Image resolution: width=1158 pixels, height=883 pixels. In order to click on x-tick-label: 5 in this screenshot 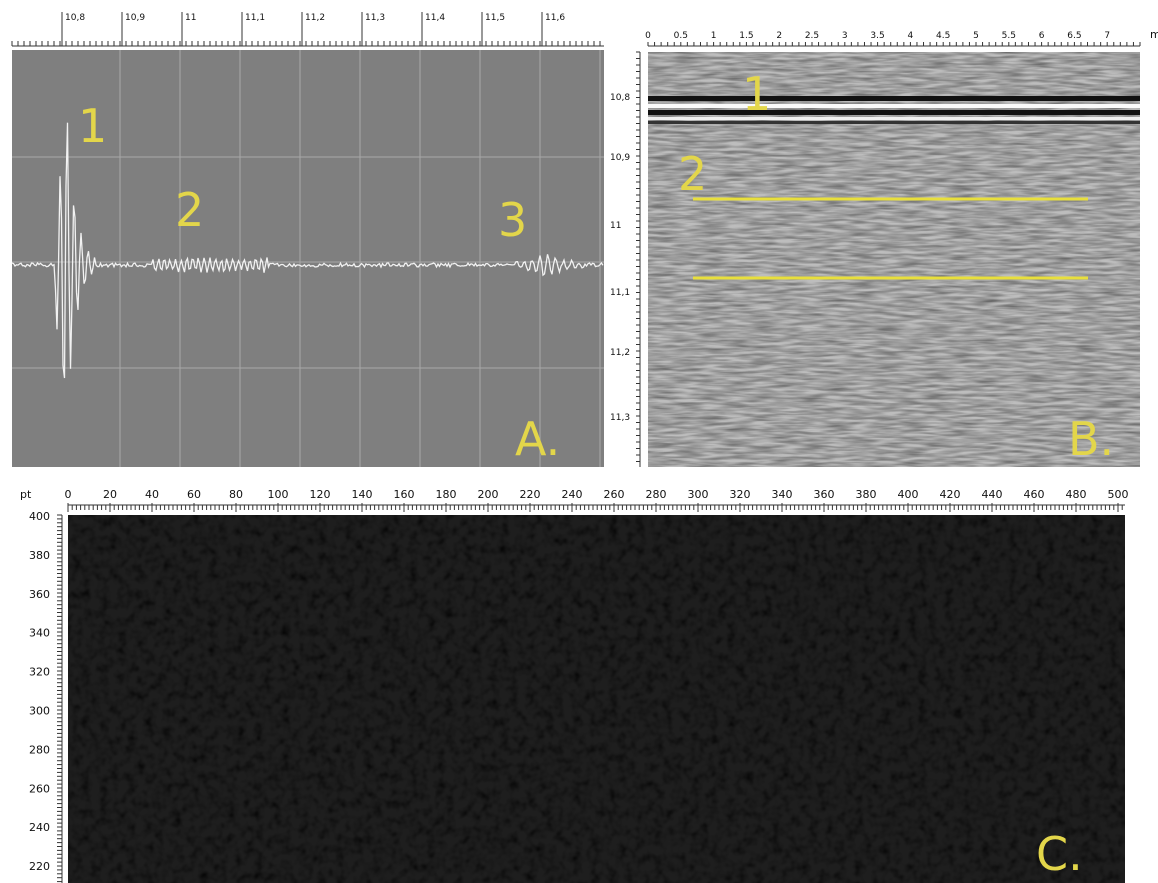, I will do `click(976, 36)`.